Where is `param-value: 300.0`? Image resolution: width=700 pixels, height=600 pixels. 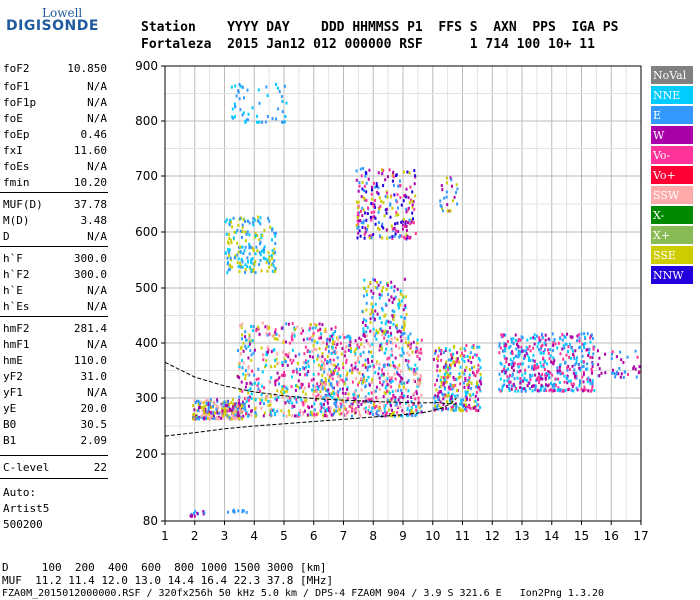 param-value: 300.0 is located at coordinates (90, 258).